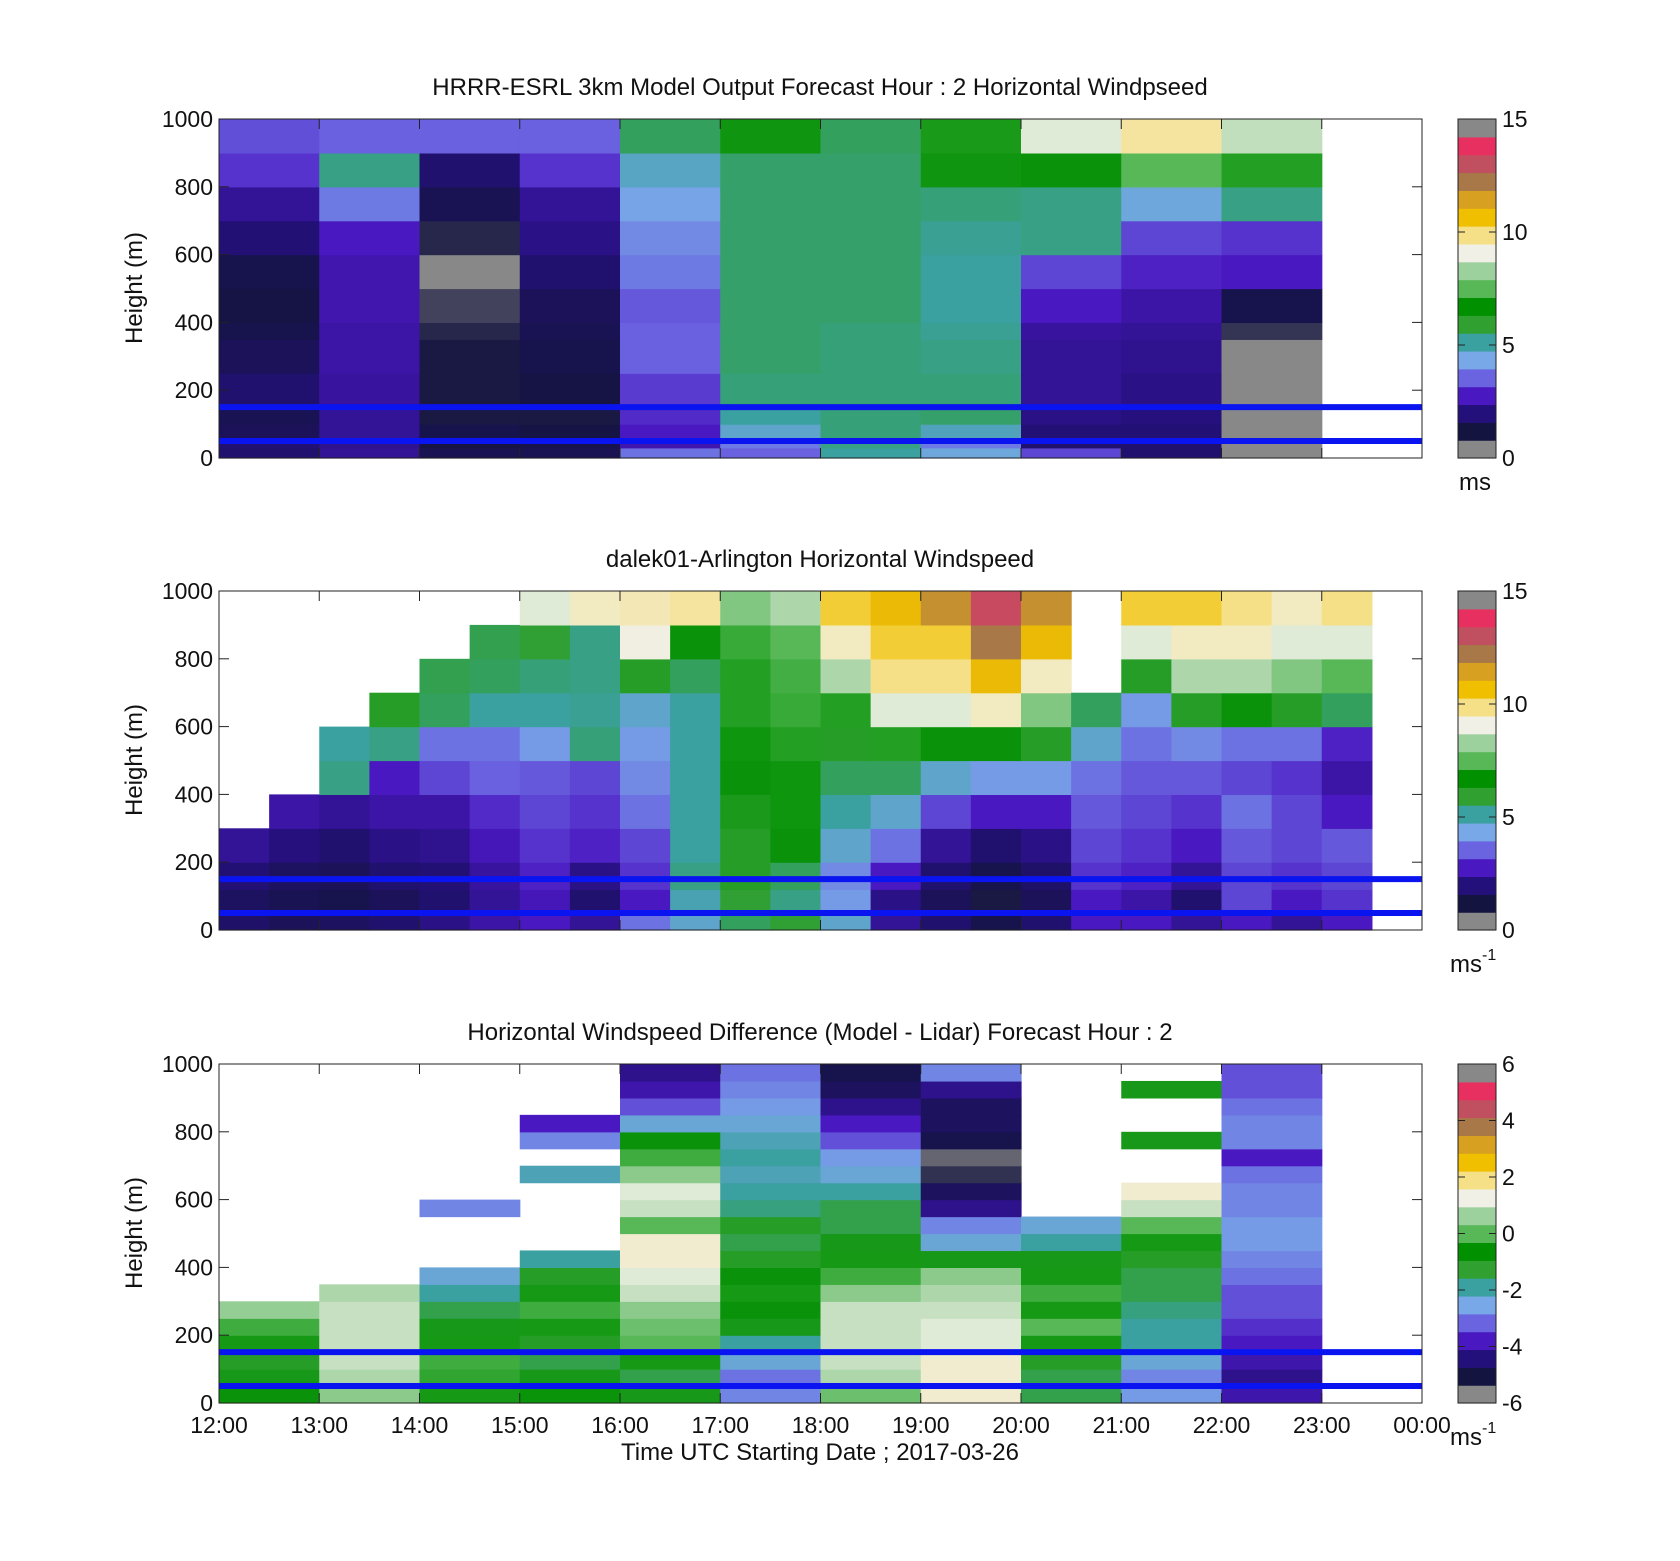 The height and width of the screenshot is (1561, 1680). Describe the element at coordinates (194, 187) in the screenshot. I see `y-tick-label: 800` at that location.